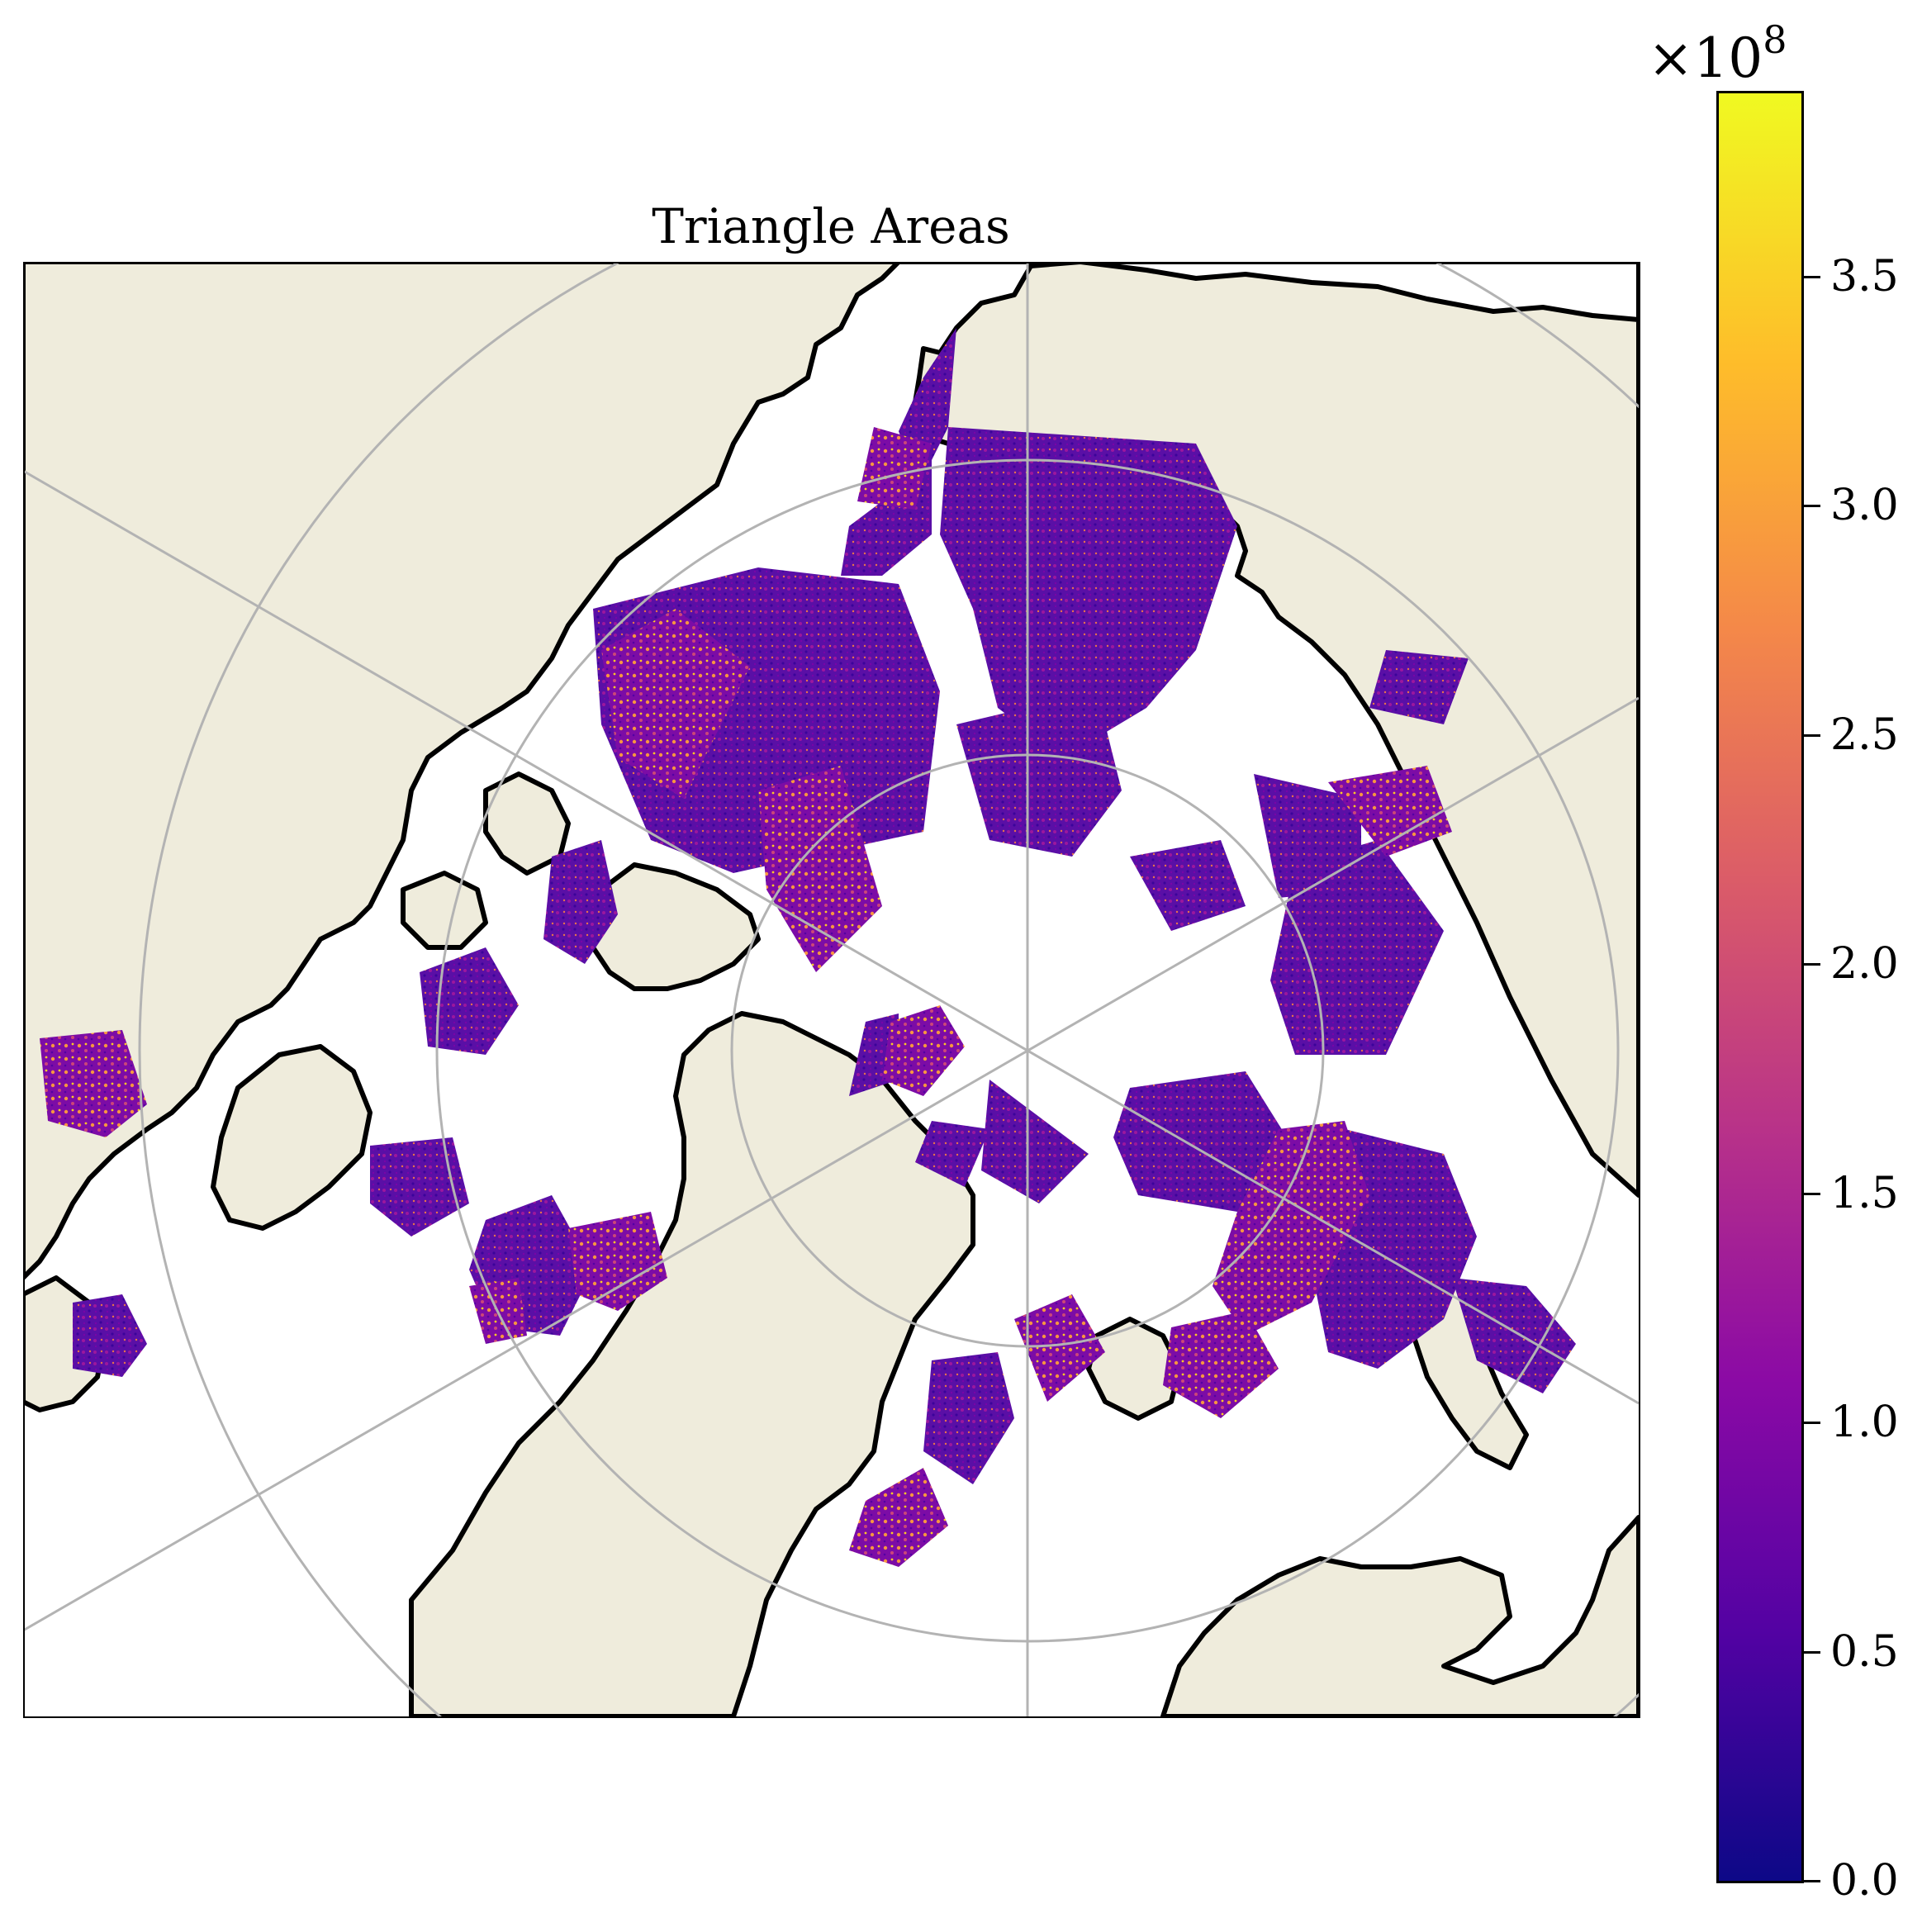 The height and width of the screenshot is (1932, 1922). I want to click on land-baffin, so click(292, 1138).